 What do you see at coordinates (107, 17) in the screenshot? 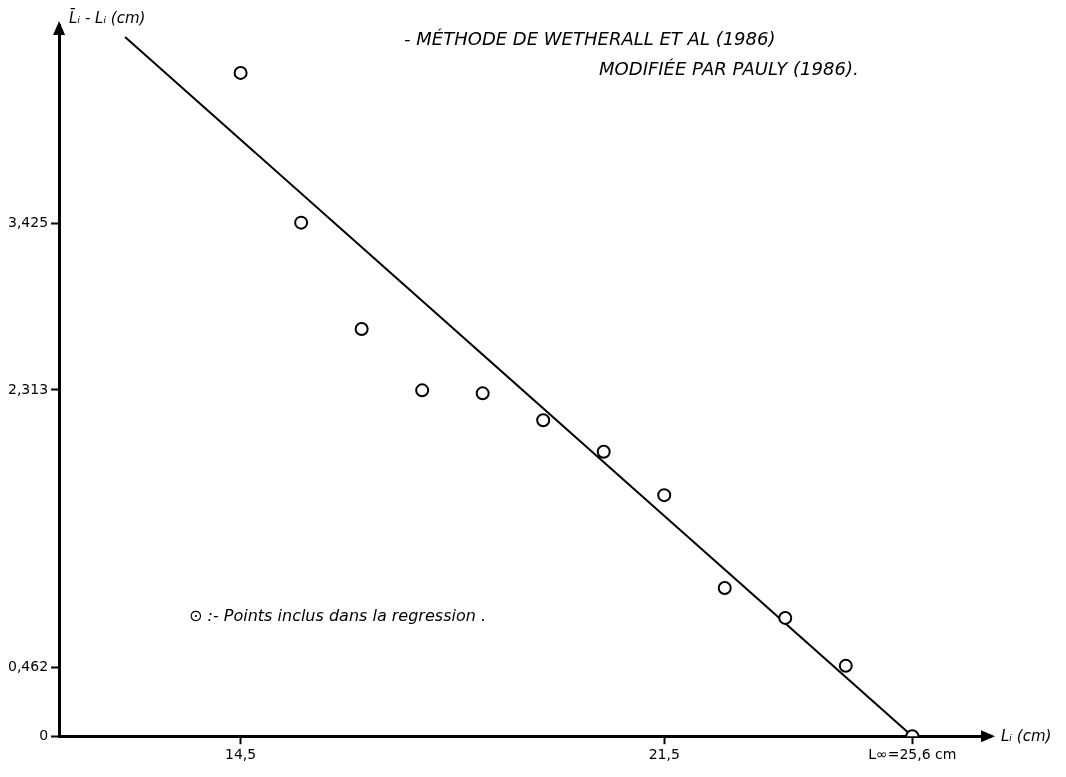
I see `y-axis-title: L̄ᵢ - Lᵢ (cm)` at bounding box center [107, 17].